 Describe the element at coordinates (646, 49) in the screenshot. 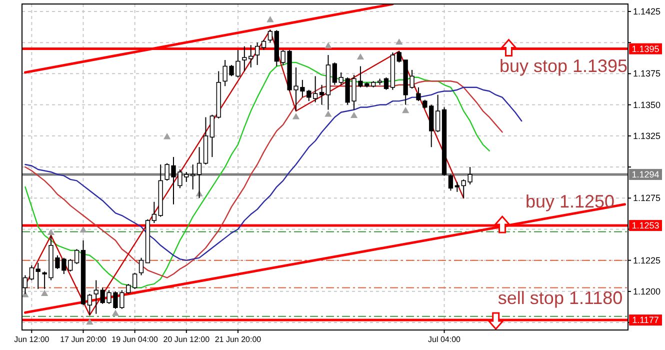

I see `ref-line-label: 1.1395` at that location.